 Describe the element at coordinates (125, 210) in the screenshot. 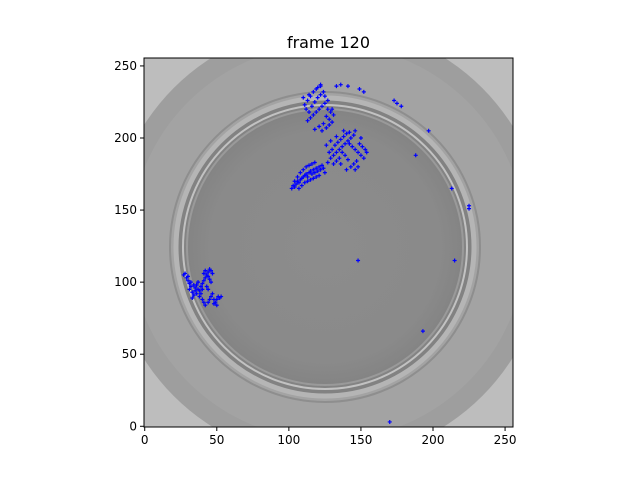

I see `y-tick-label: 150` at that location.